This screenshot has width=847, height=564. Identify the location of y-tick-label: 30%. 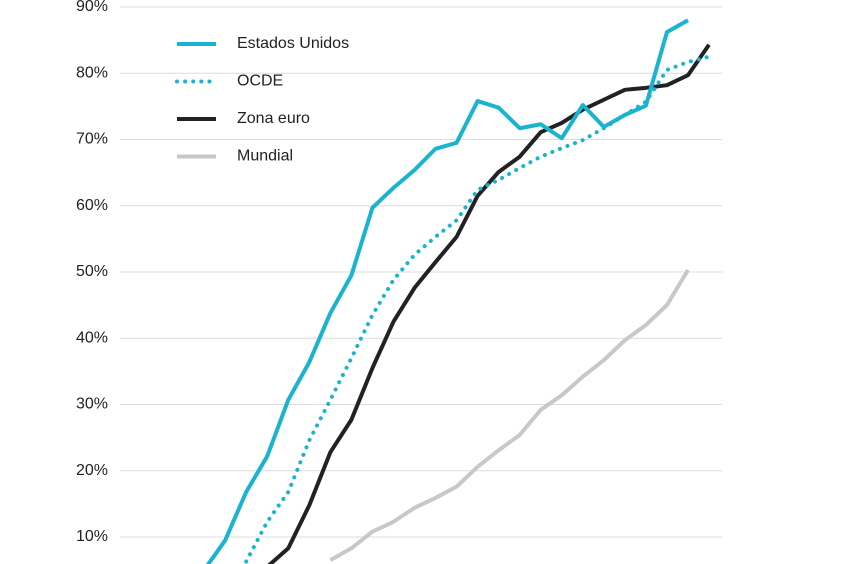
(92, 404).